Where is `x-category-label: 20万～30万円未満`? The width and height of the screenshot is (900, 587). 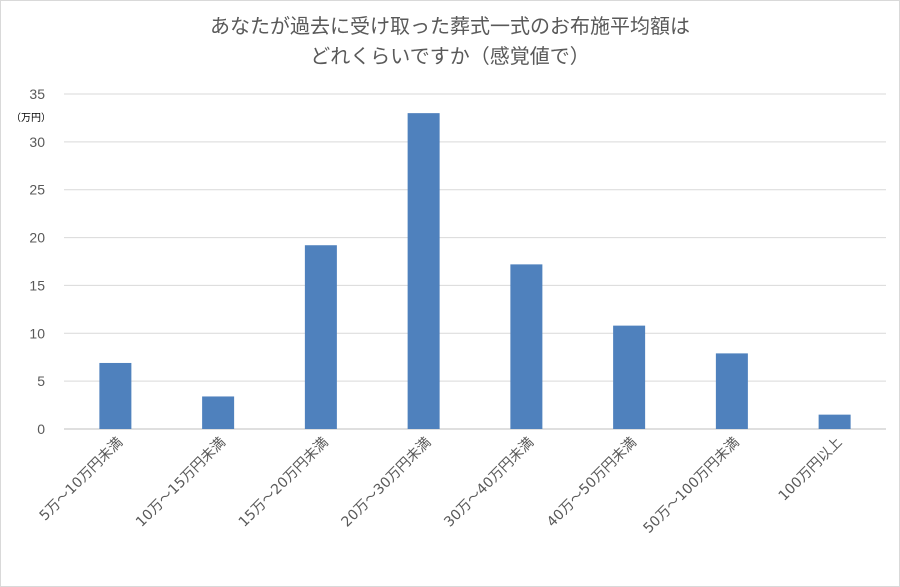 x-category-label: 20万～30万円未満 is located at coordinates (387, 483).